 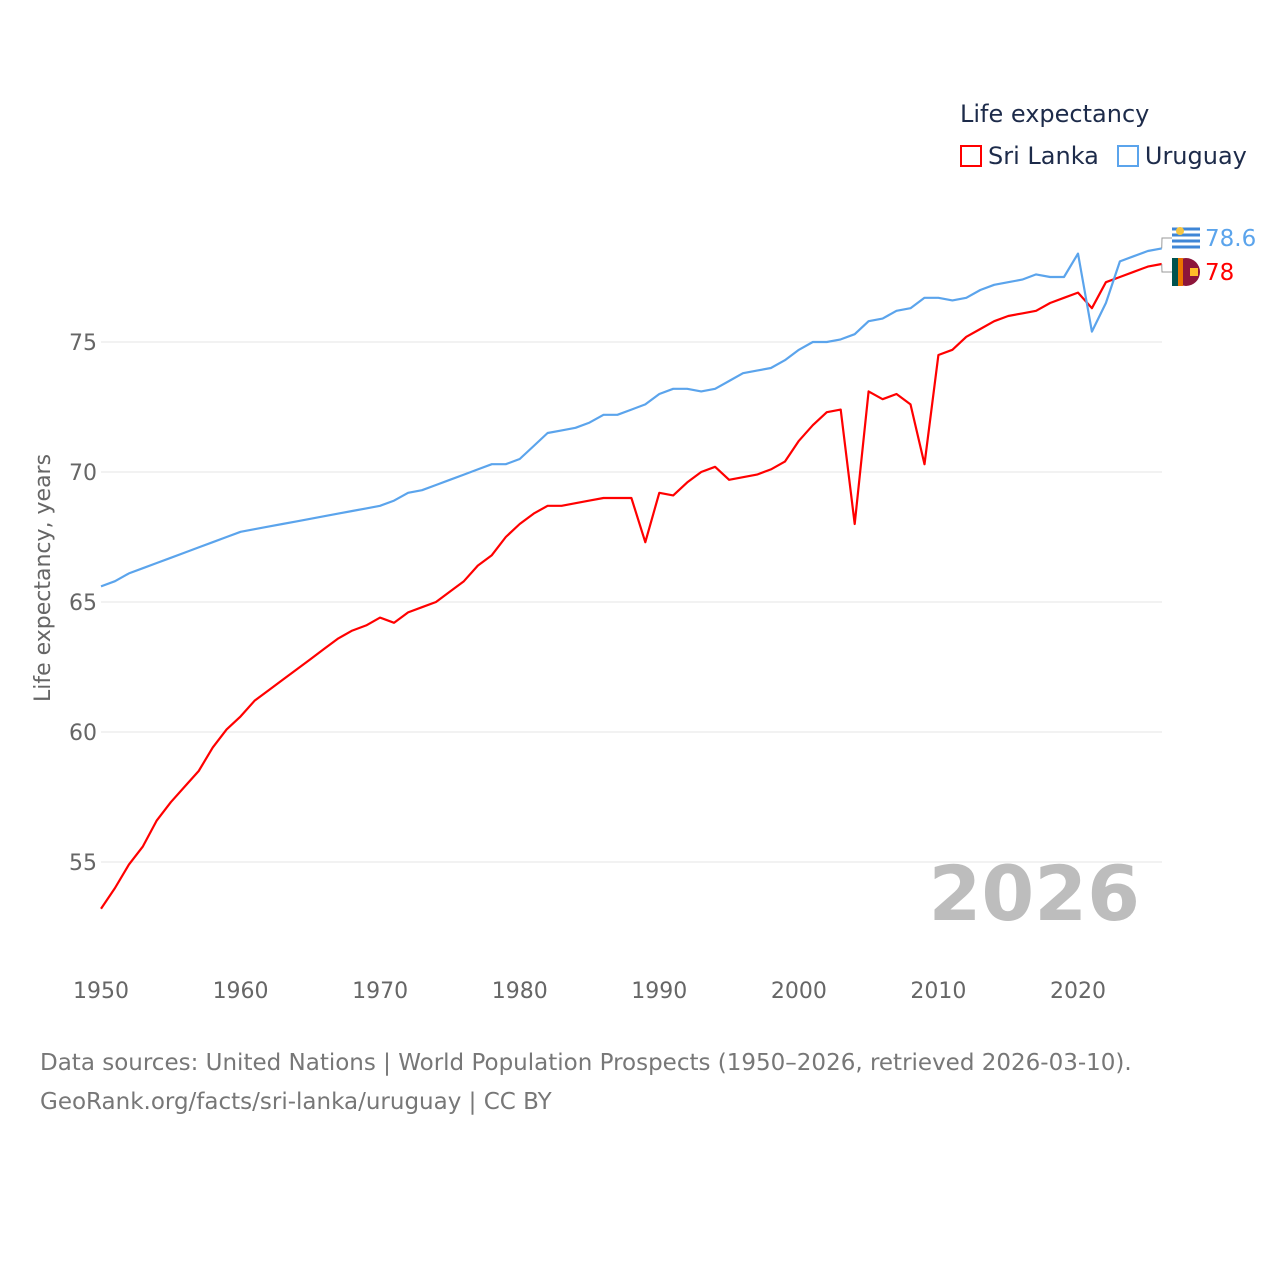 I want to click on legend-item-sri-lanka: Sri Lanka, so click(x=1029, y=156).